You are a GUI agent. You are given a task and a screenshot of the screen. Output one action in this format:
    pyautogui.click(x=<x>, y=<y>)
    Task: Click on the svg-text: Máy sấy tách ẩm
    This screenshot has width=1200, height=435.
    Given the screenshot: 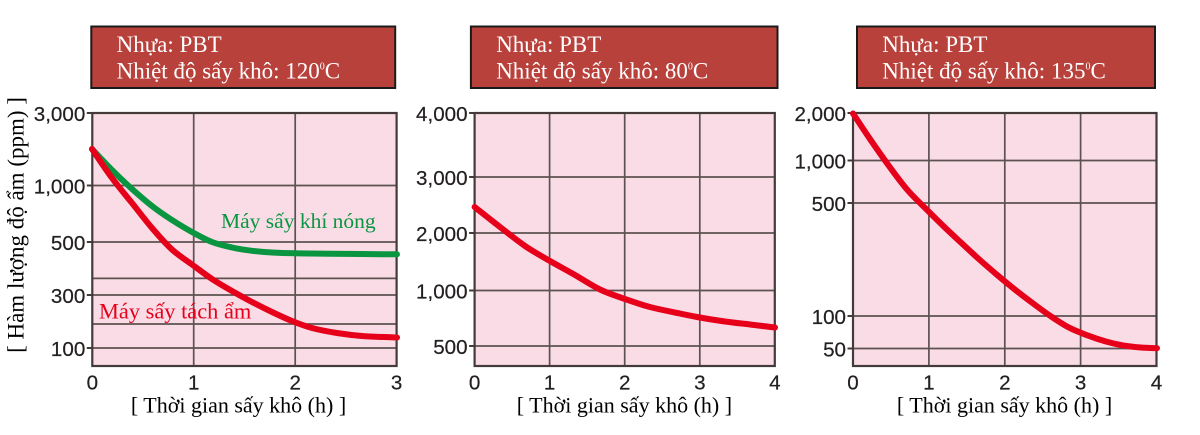 What is the action you would take?
    pyautogui.click(x=175, y=311)
    